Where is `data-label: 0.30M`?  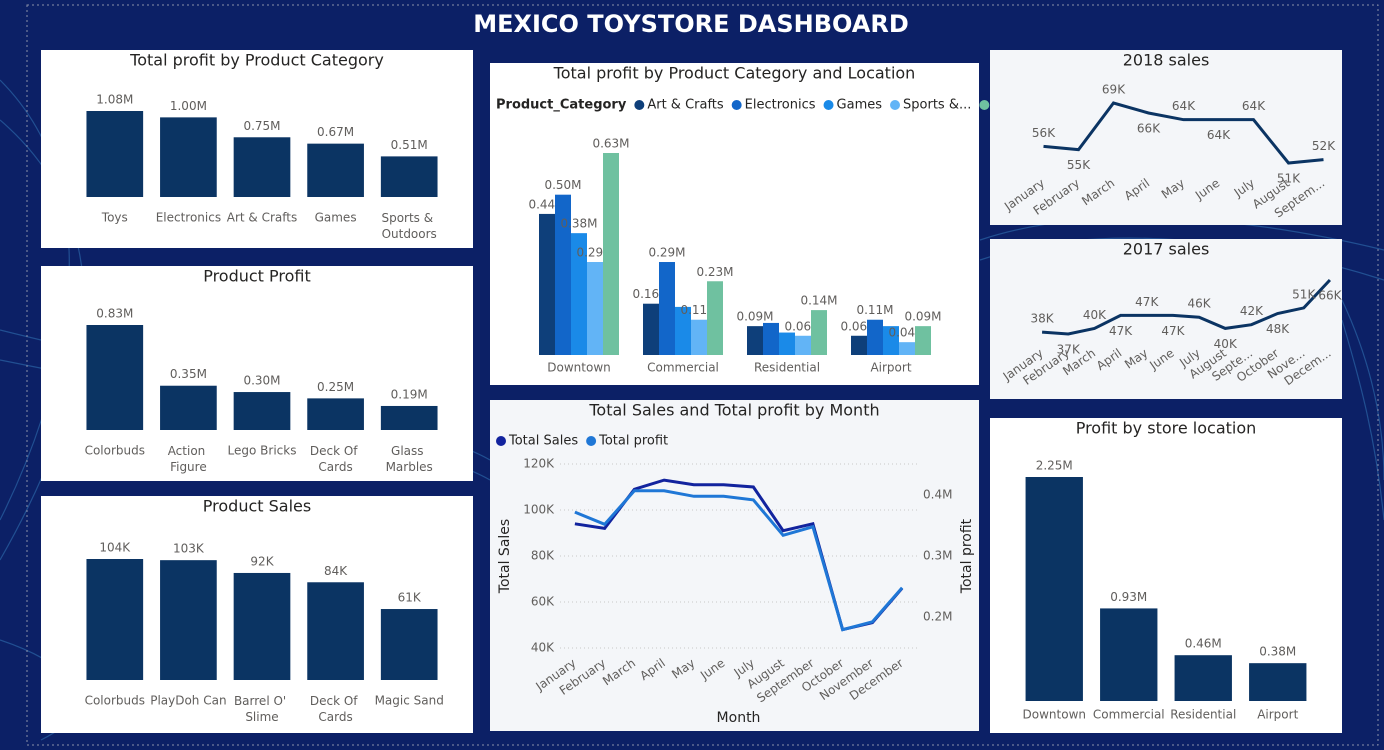
data-label: 0.30M is located at coordinates (261, 381).